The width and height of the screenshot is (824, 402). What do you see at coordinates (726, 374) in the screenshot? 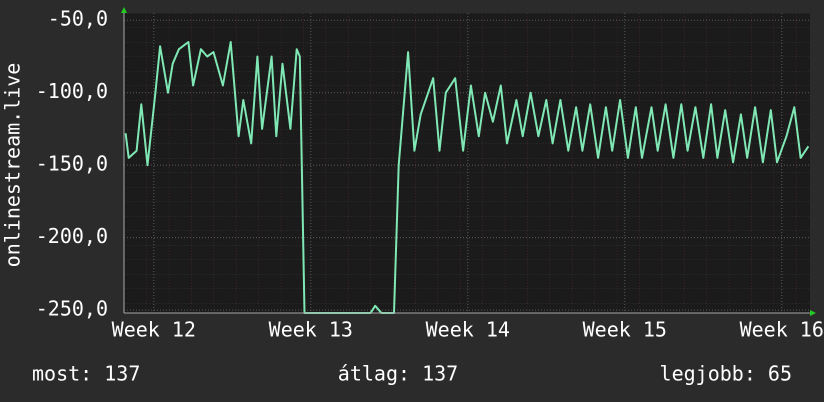
I see `legend-max: legjobb: 65` at bounding box center [726, 374].